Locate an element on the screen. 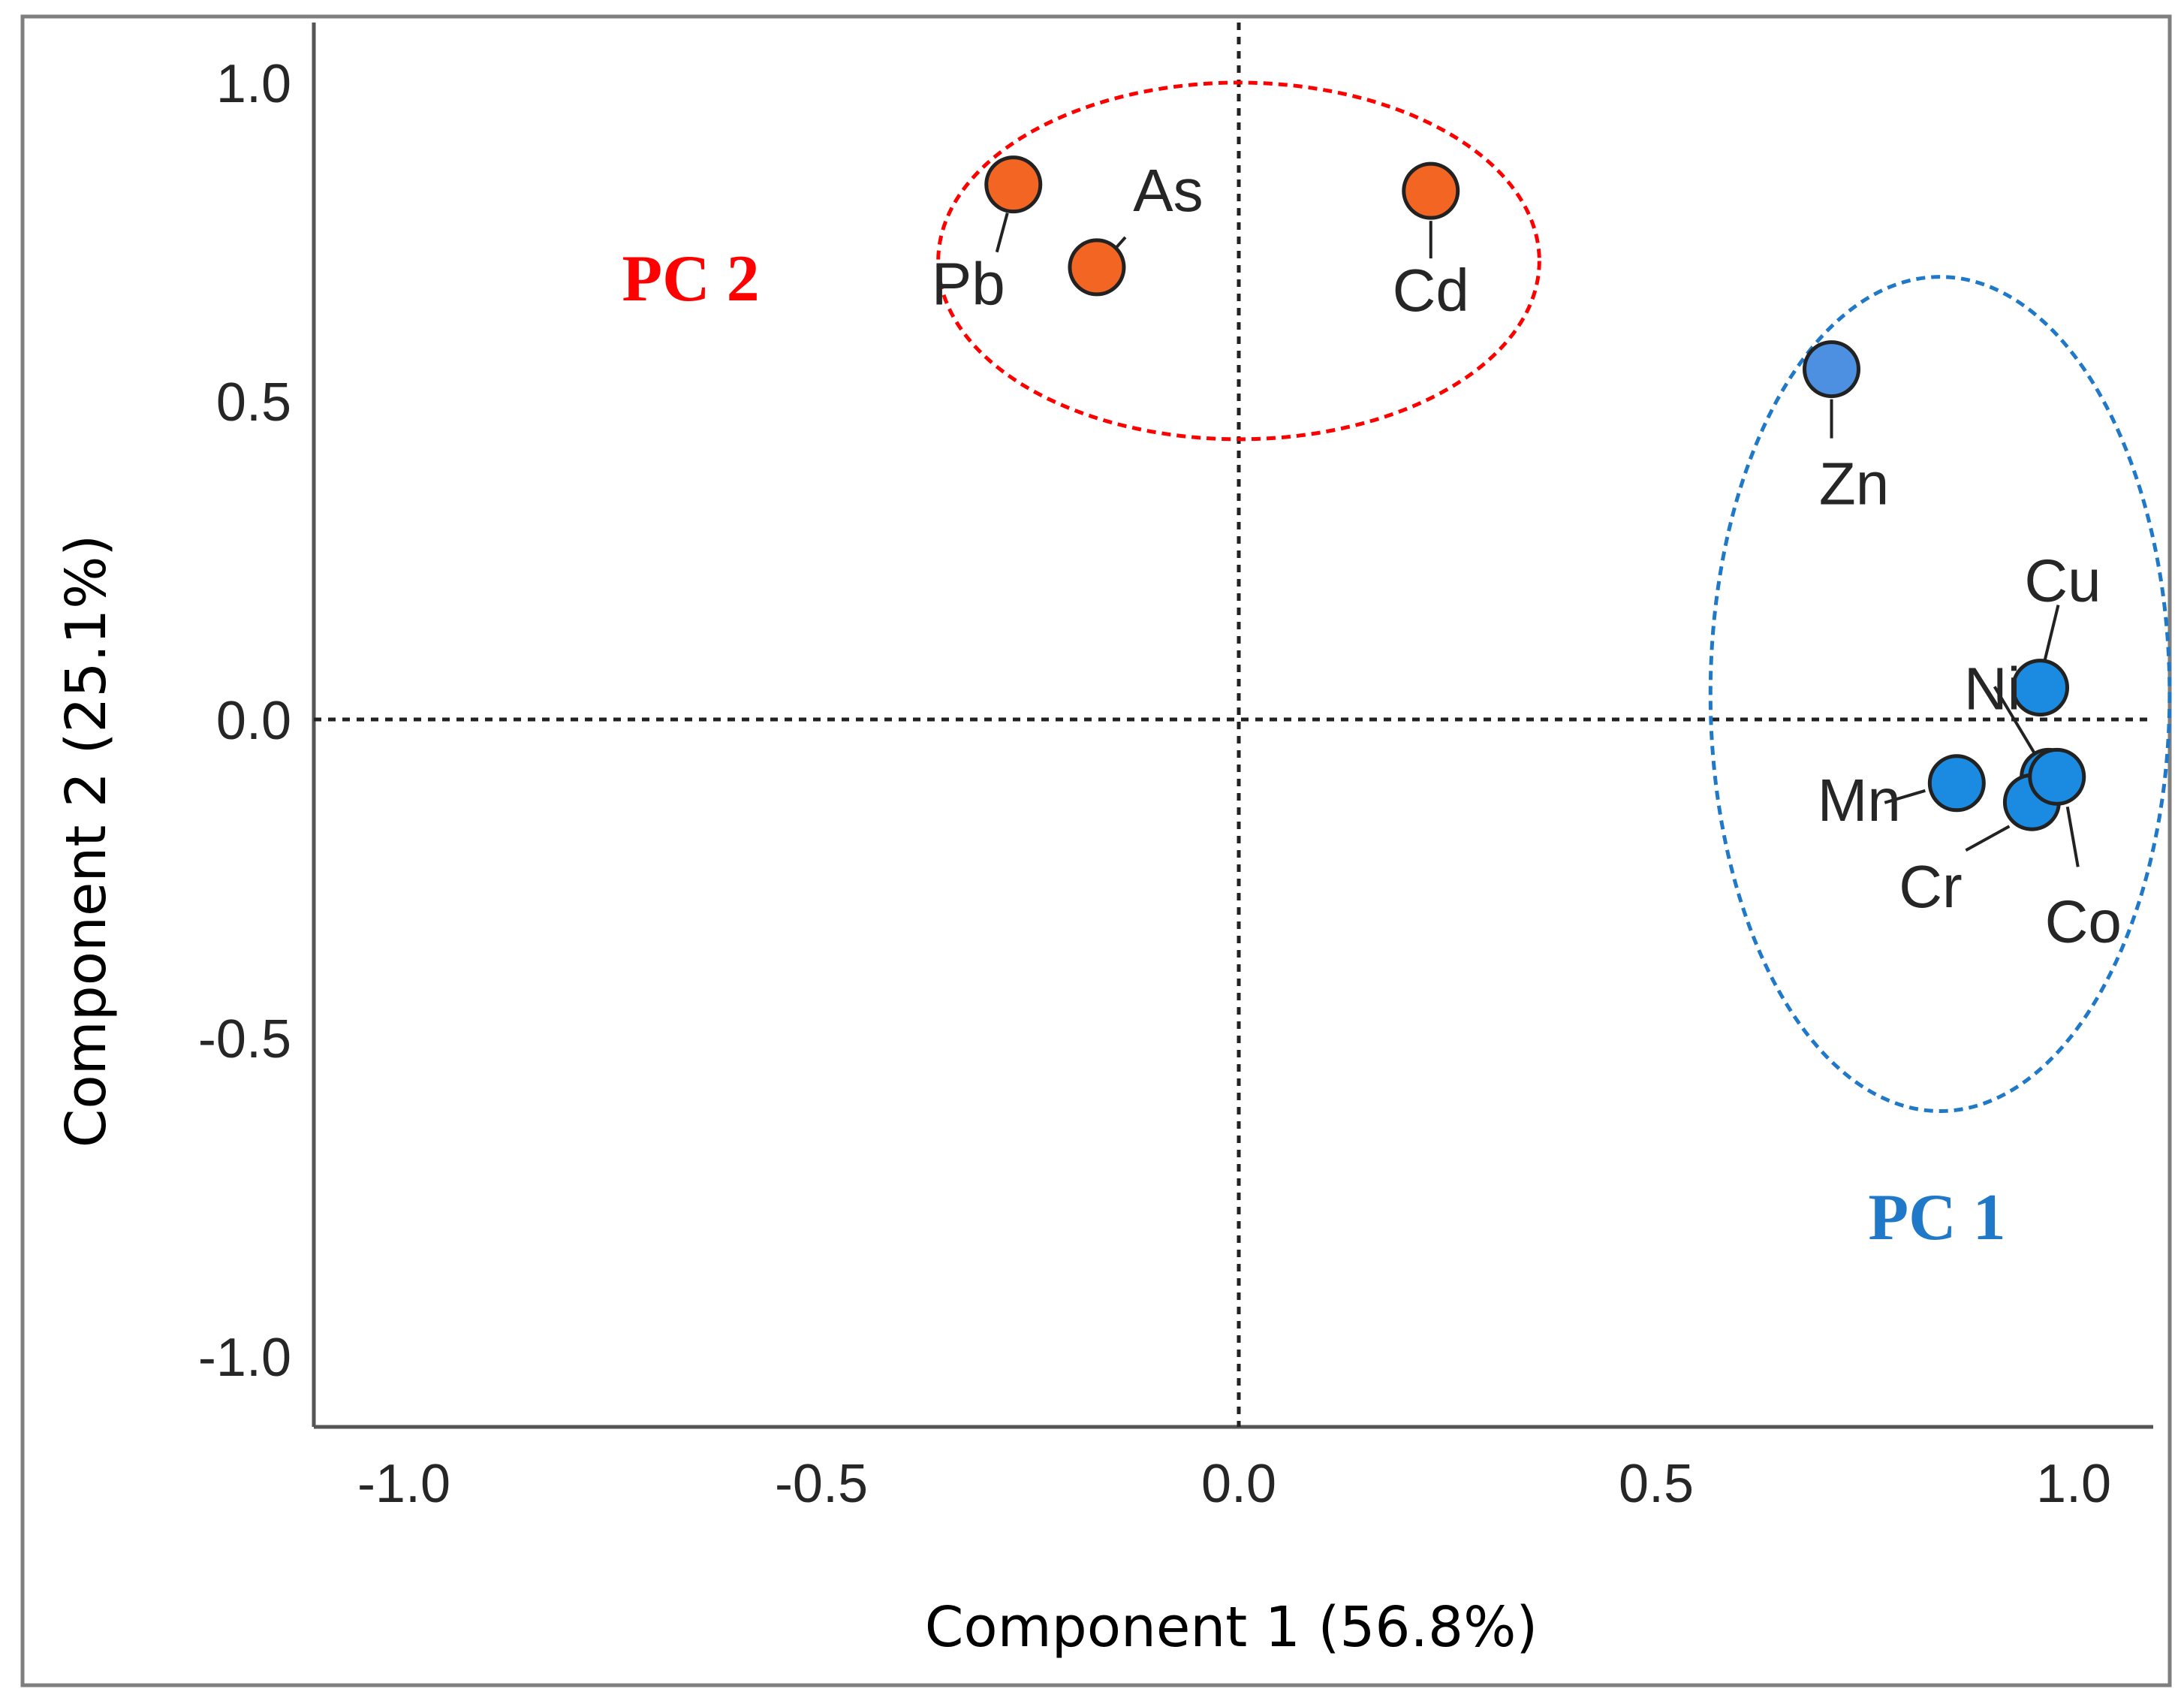 The image size is (2184, 1701). x-axis-ticks: -1.0 -0.5 0.0 0.5 1.0 is located at coordinates (1234, 1484).